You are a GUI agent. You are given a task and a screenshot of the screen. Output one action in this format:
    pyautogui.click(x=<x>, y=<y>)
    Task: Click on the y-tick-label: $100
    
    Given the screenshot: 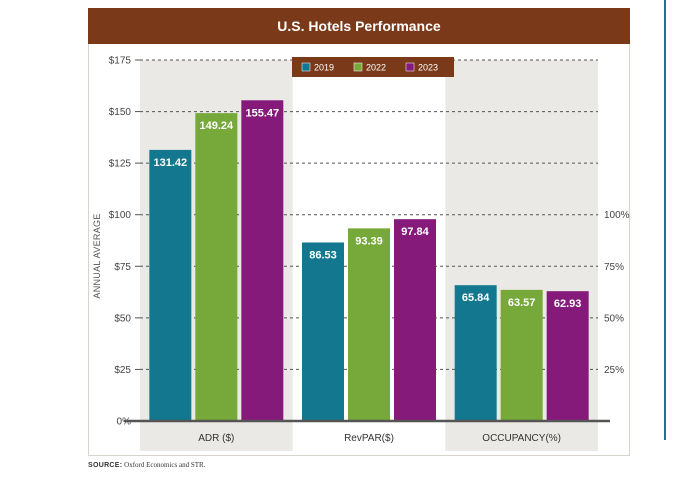 What is the action you would take?
    pyautogui.click(x=120, y=215)
    